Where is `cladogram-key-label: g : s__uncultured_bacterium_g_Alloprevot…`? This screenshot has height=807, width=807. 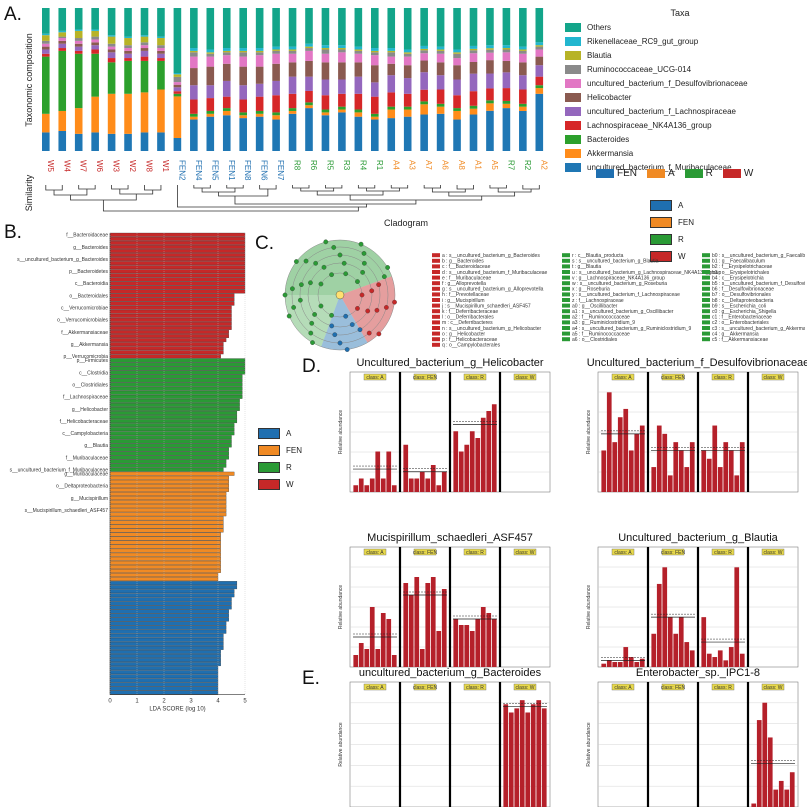 cladogram-key-label: g : s__uncultured_bacterium_g_Alloprevot… is located at coordinates (493, 290).